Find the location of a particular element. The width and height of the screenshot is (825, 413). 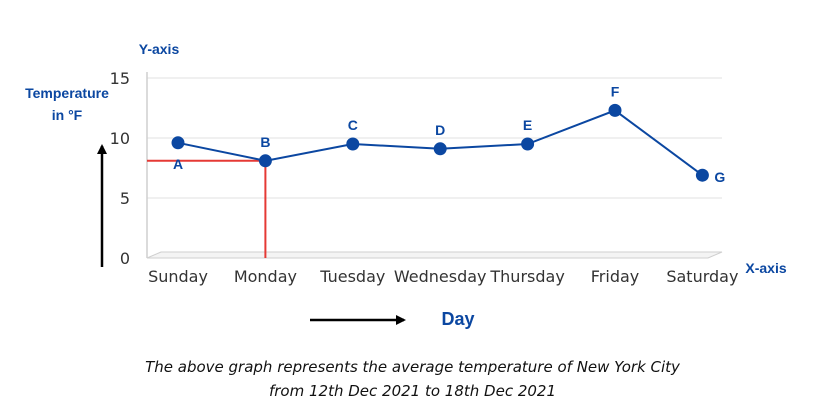

x-tick-label: Sunday is located at coordinates (178, 276).